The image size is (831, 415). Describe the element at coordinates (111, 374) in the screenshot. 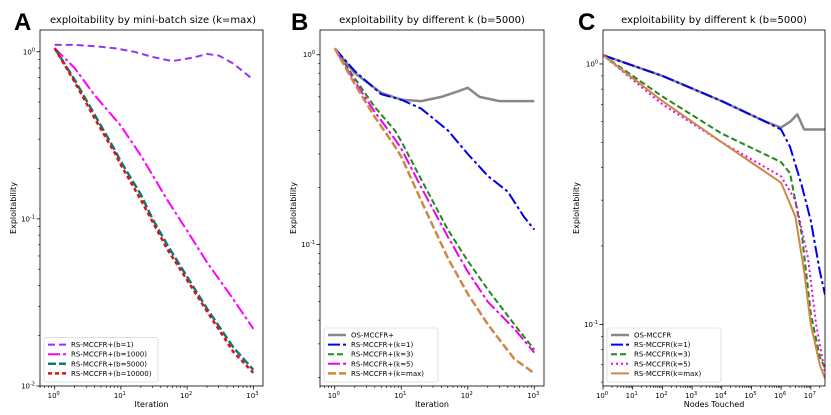

I see `legend-entry: RS-MCCFR+(b=10000)` at that location.